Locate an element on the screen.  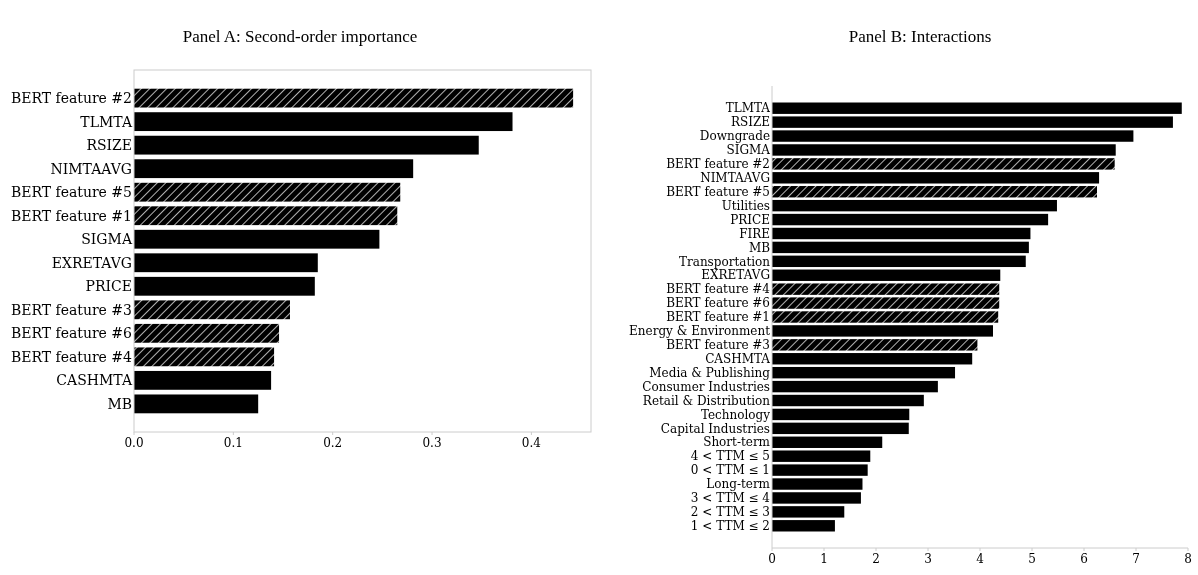
x-tick-label: 6 is located at coordinates (1084, 559).